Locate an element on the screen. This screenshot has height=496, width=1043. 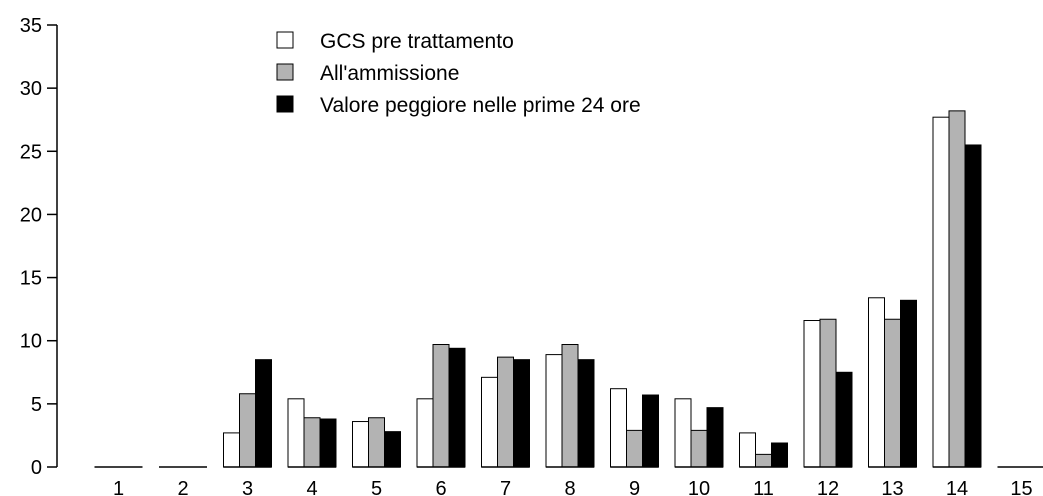
y-tick-label: 0 is located at coordinates (36, 468).